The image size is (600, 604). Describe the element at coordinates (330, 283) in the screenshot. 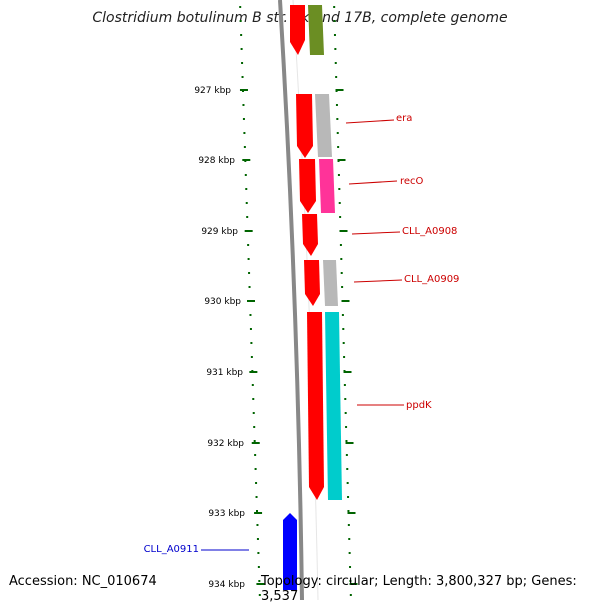

I see `gene-feature-CLL_A0909` at that location.